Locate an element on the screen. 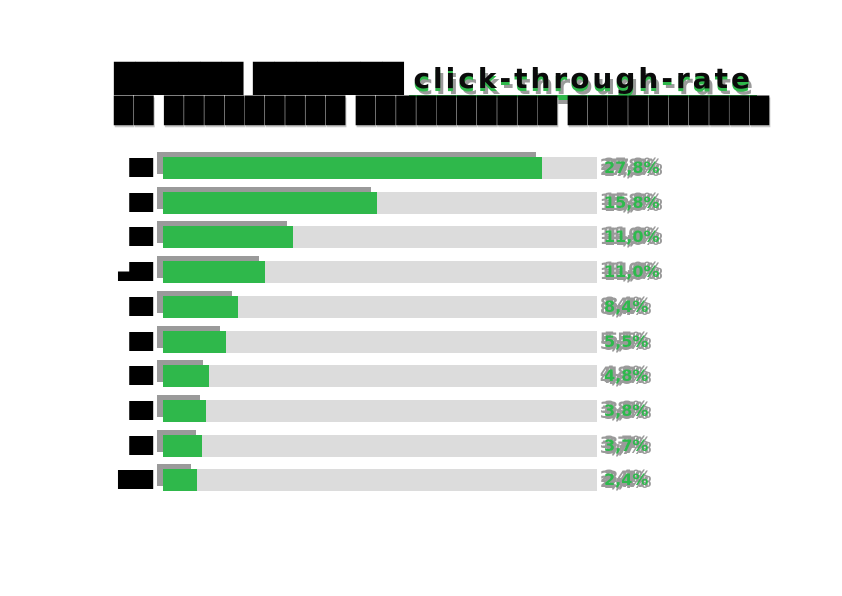 This screenshot has width=842, height=596. chart-row: ██ 3,7% is located at coordinates (421, 446).